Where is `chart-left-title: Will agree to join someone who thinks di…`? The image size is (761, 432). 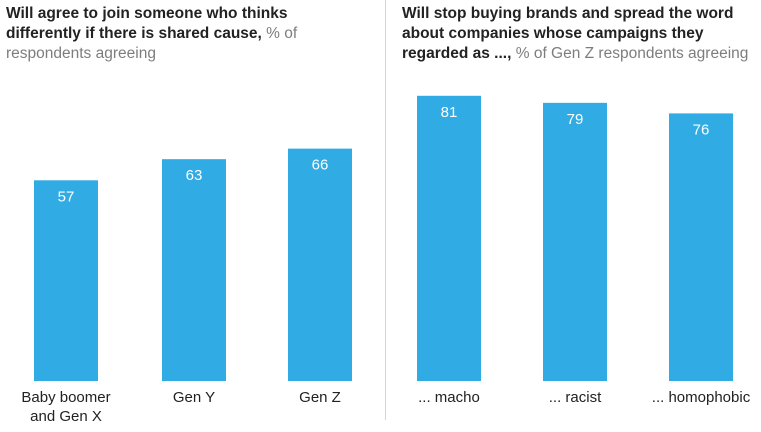
chart-left-title: Will agree to join someone who thinks di… is located at coordinates (171, 34).